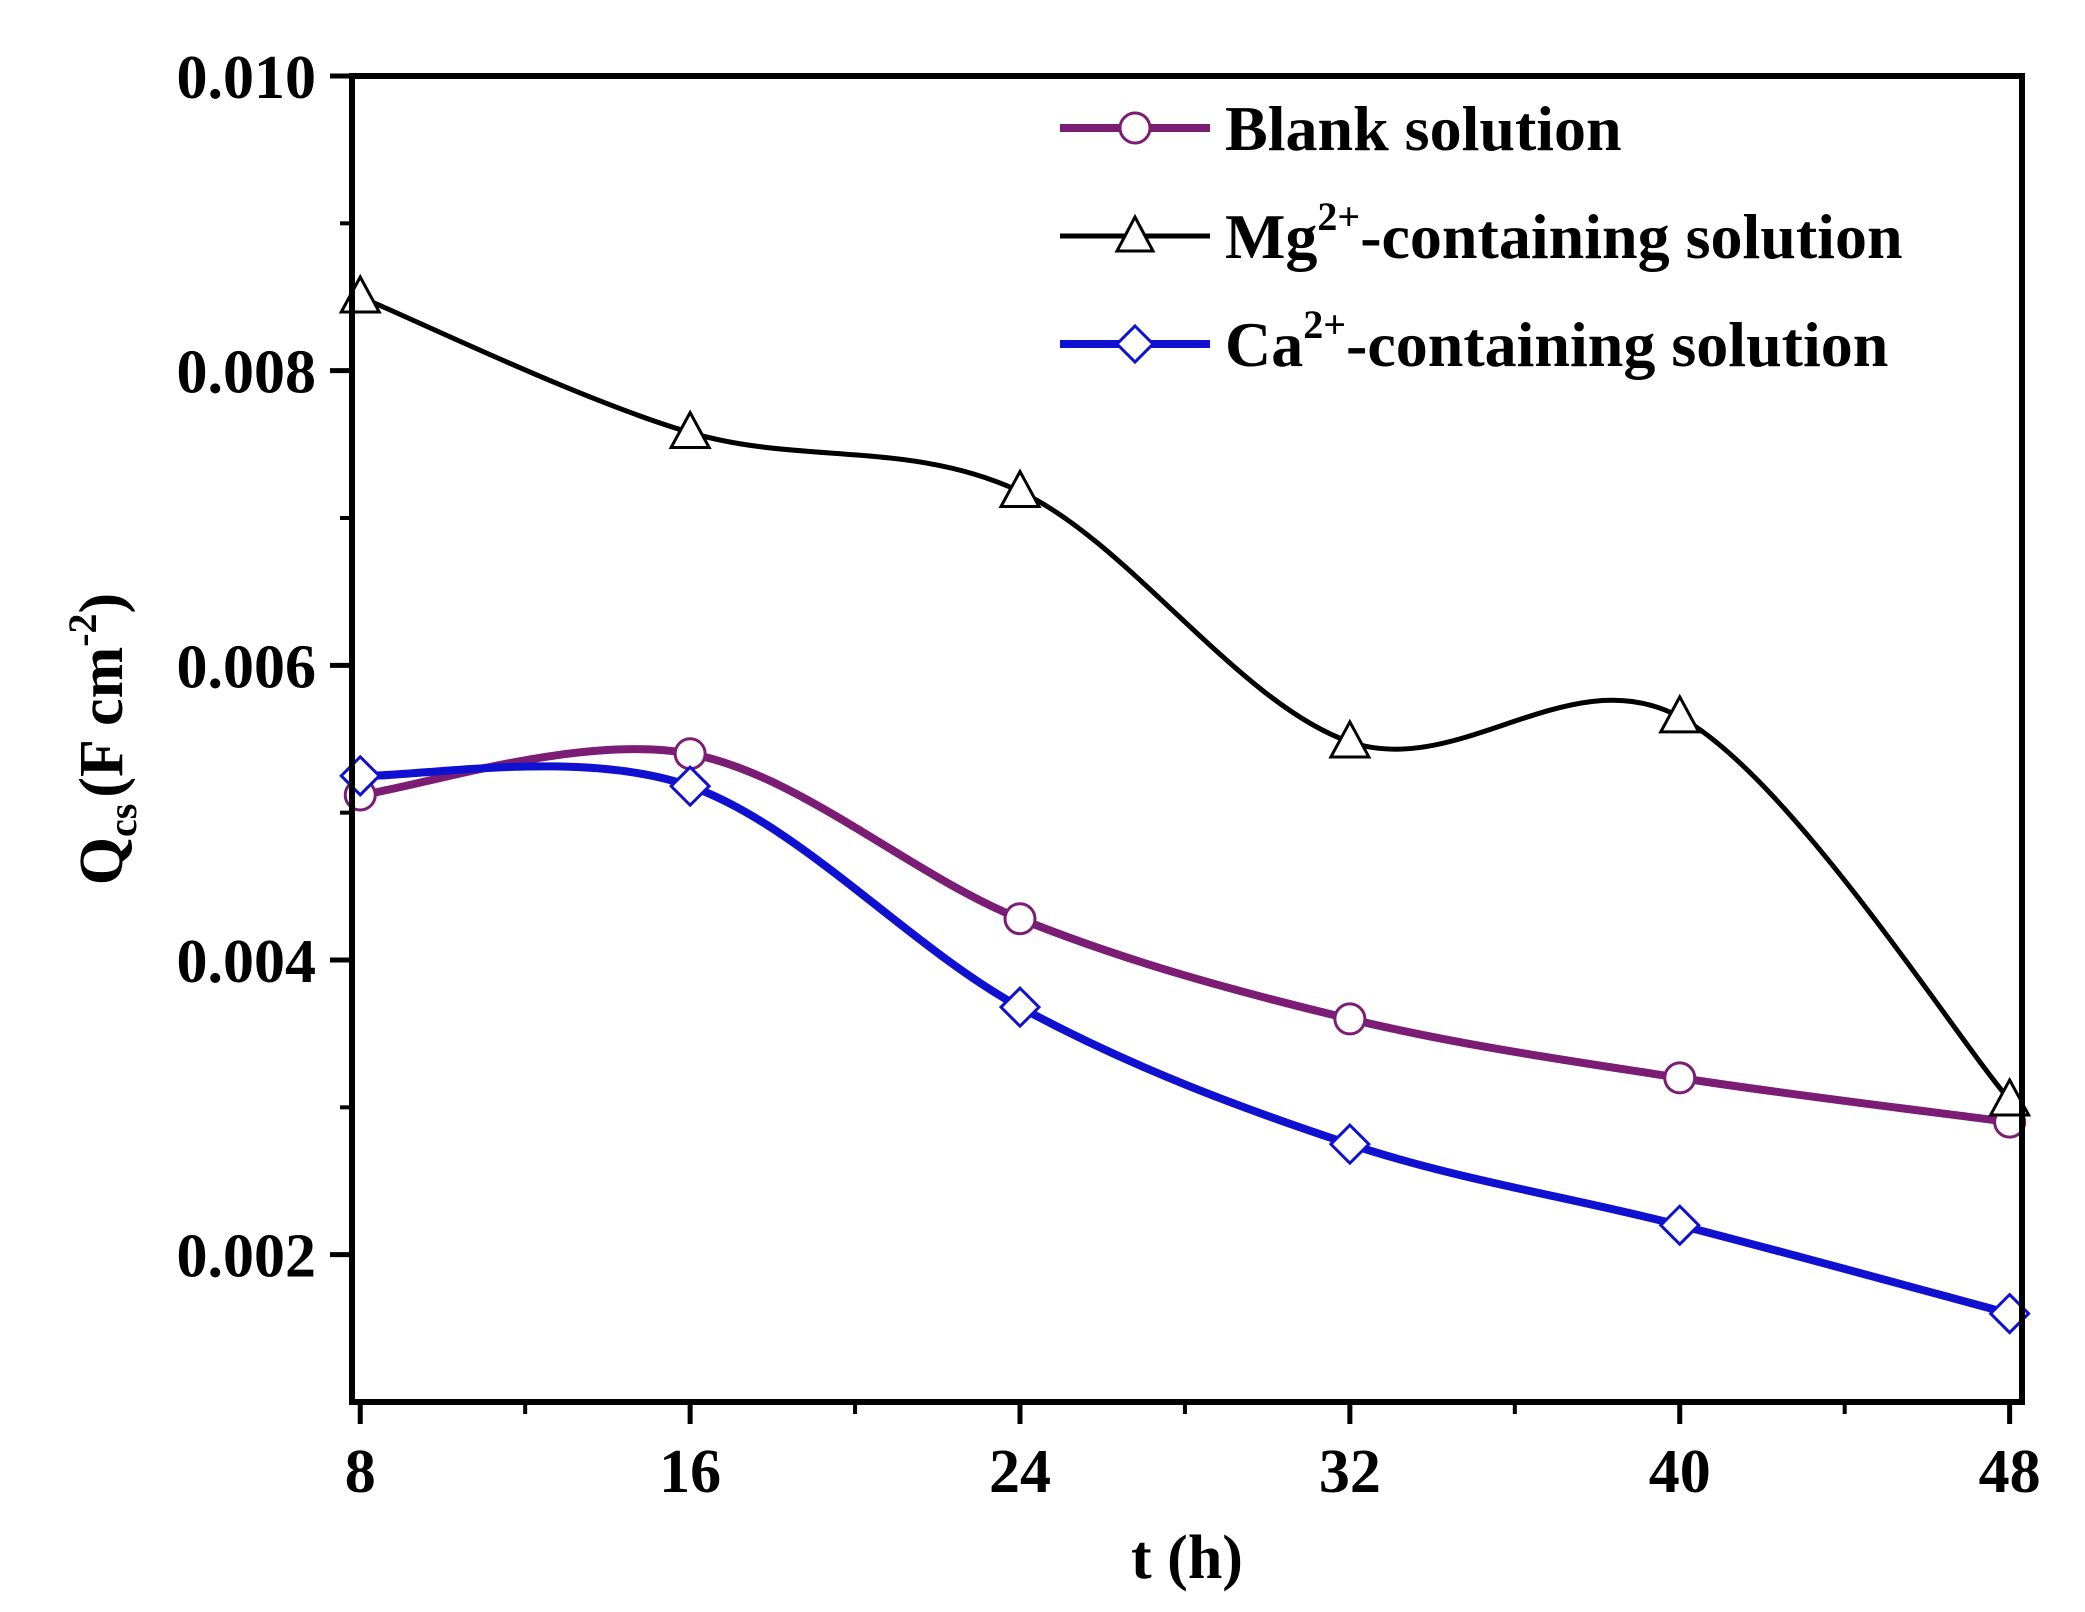  I want to click on y-axis-title-sub: cs, so click(122, 820).